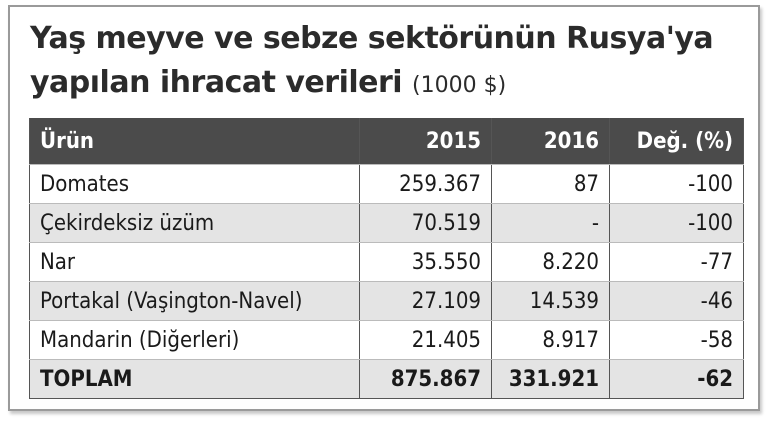 The image size is (770, 424). Describe the element at coordinates (425, 141) in the screenshot. I see `column-header: 2015` at that location.